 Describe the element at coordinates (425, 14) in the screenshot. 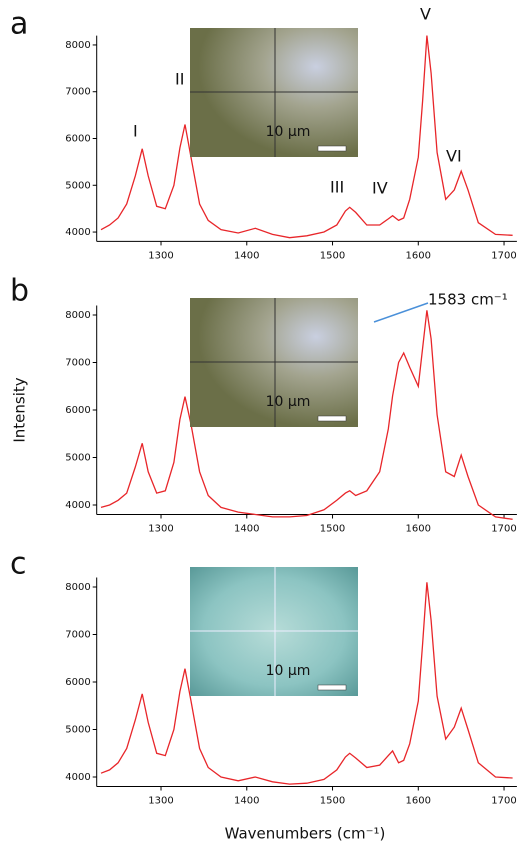

I see `peak-label: V` at that location.